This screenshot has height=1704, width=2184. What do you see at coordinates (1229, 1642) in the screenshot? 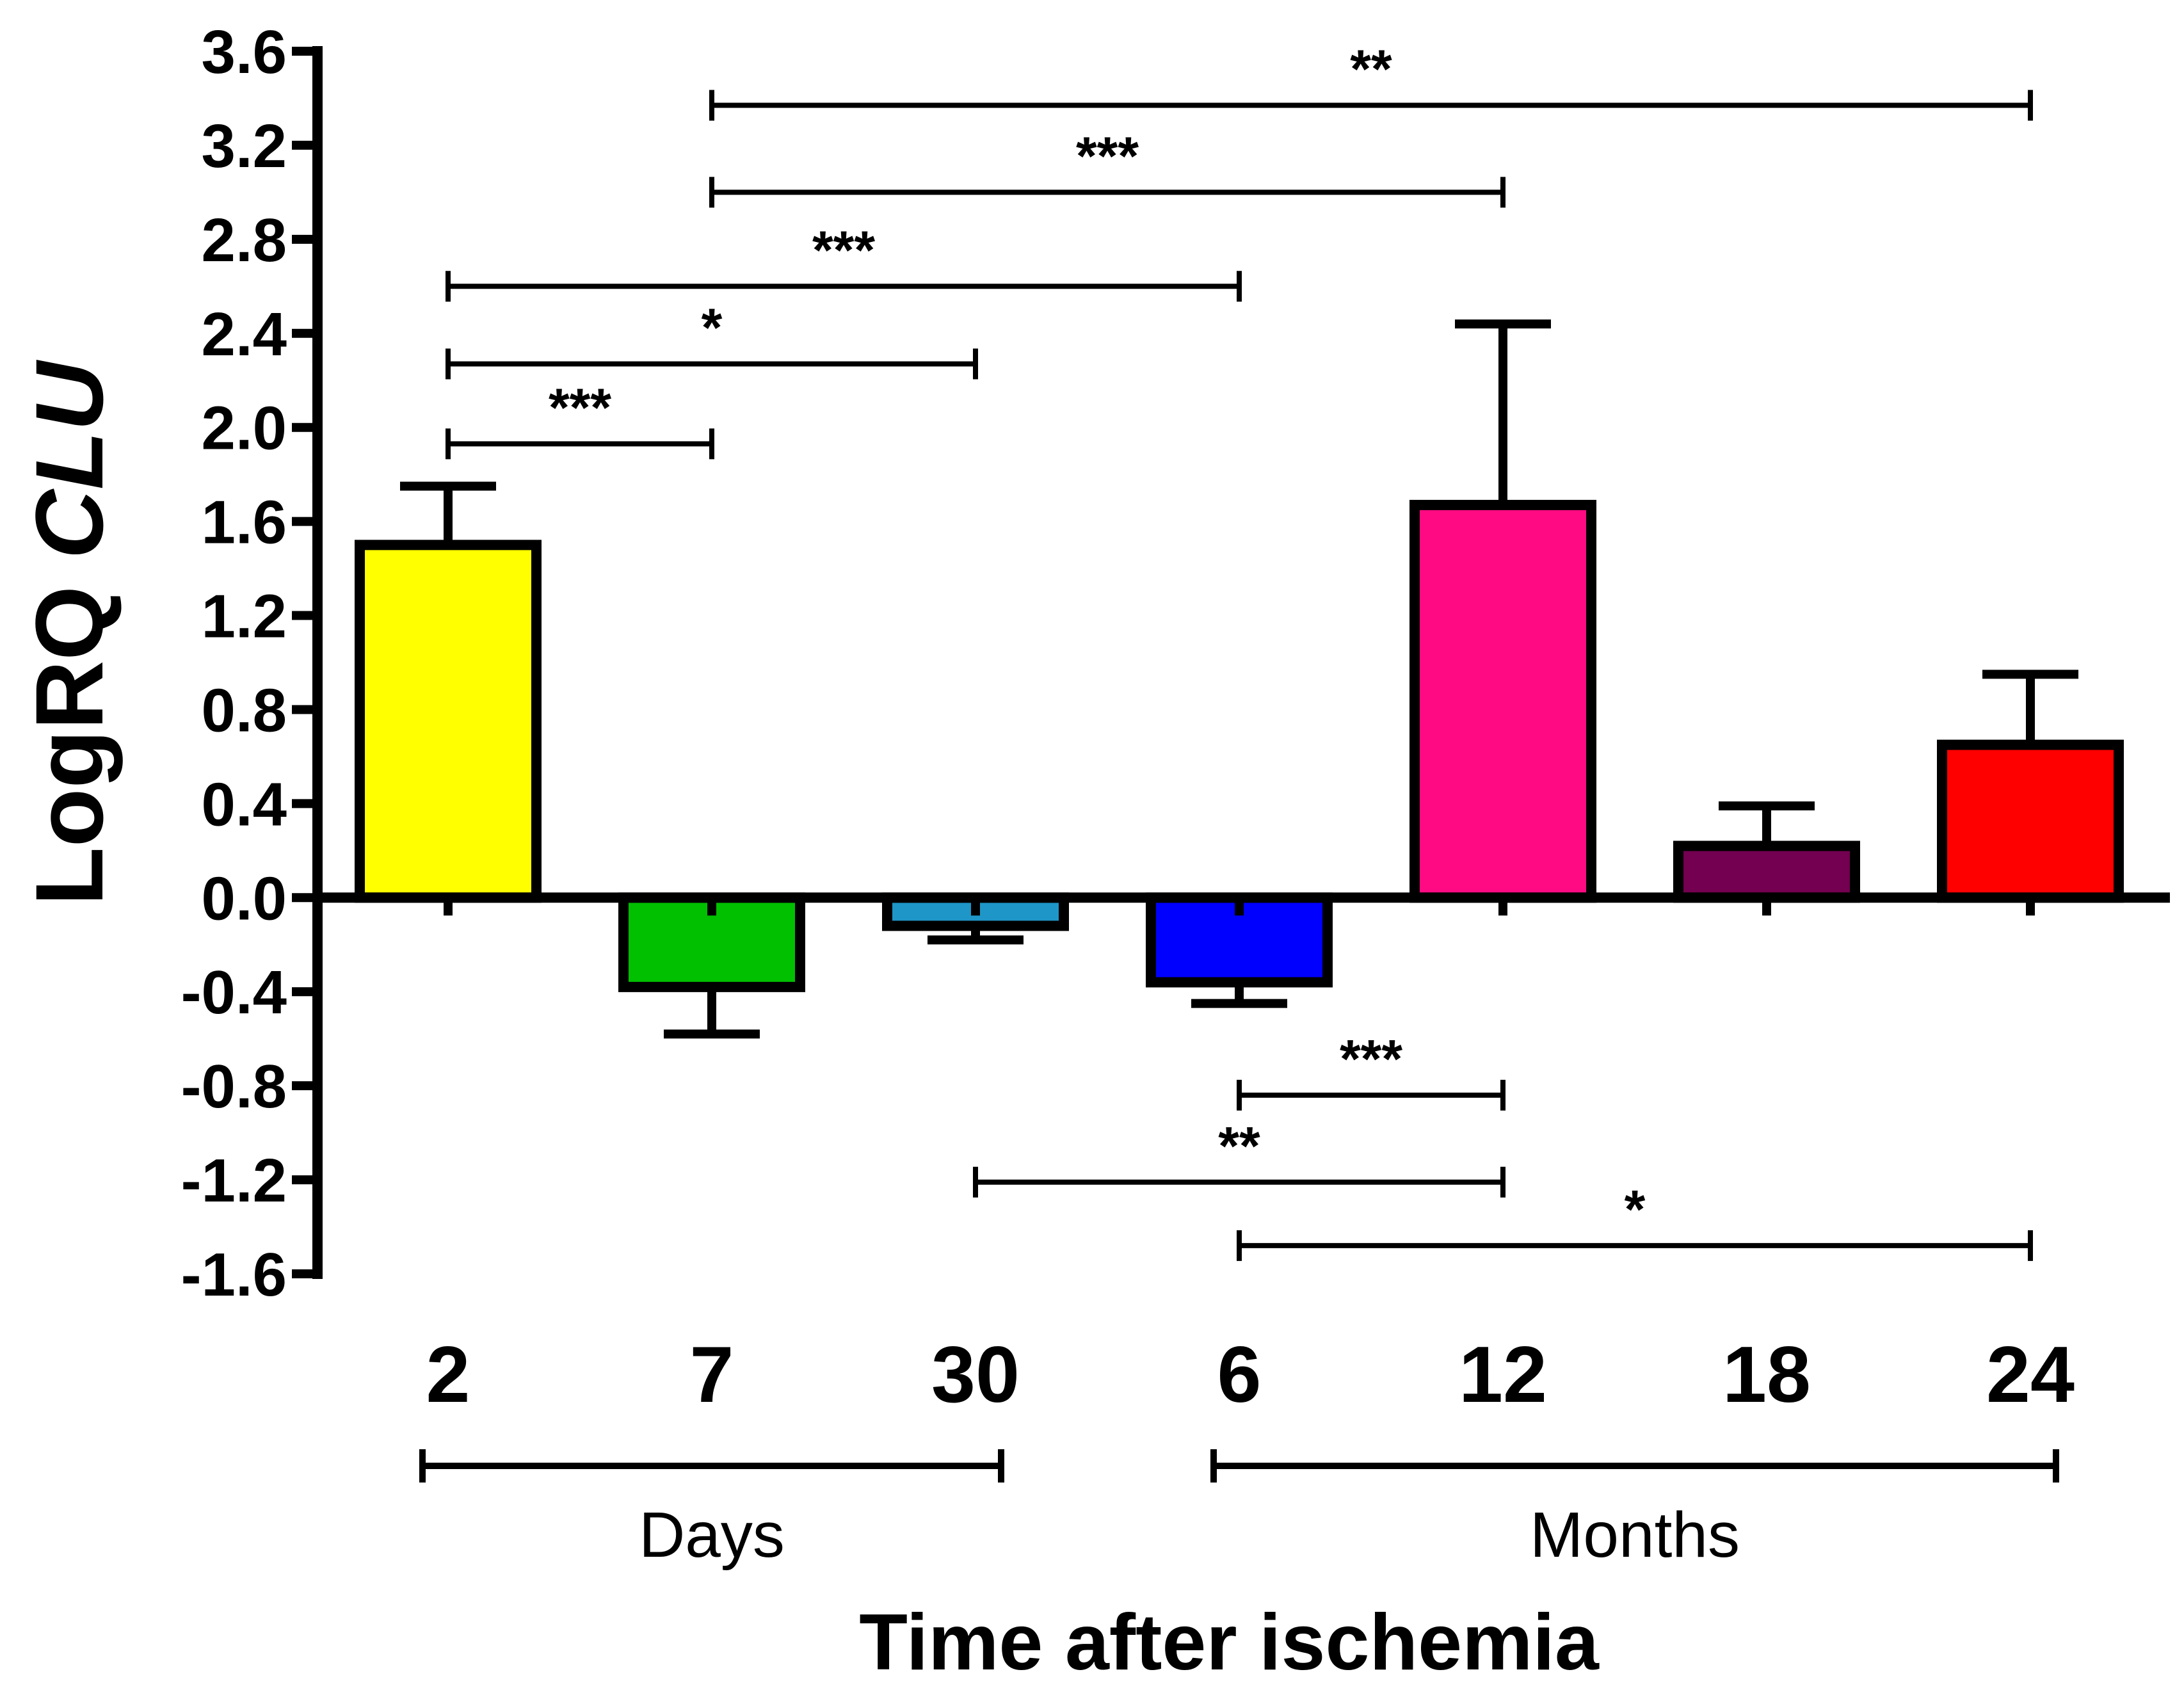
I see `x-axis-title: Time after ischemia` at bounding box center [1229, 1642].